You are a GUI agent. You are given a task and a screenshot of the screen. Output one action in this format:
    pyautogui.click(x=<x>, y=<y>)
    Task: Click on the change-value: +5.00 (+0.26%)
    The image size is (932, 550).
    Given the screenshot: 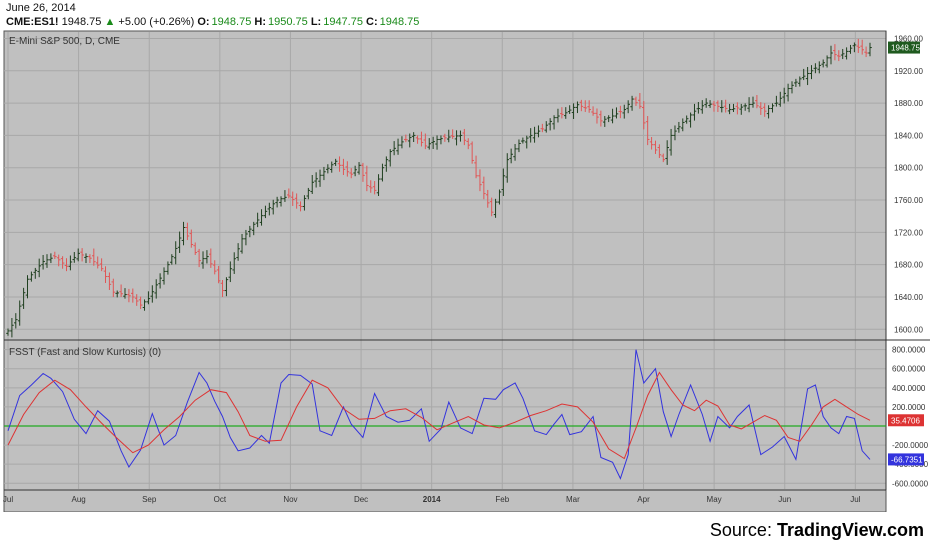 What is the action you would take?
    pyautogui.click(x=156, y=22)
    